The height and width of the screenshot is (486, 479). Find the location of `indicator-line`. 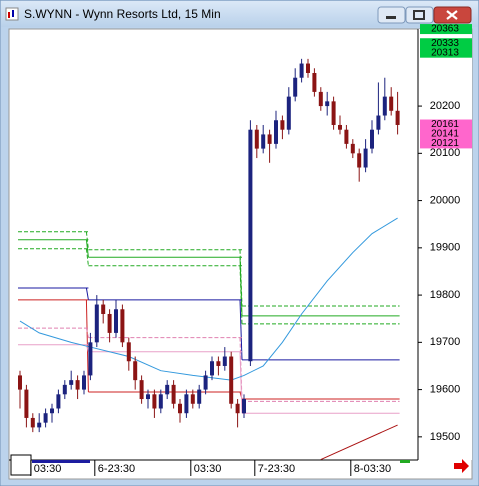

indicator-line is located at coordinates (359, 442).